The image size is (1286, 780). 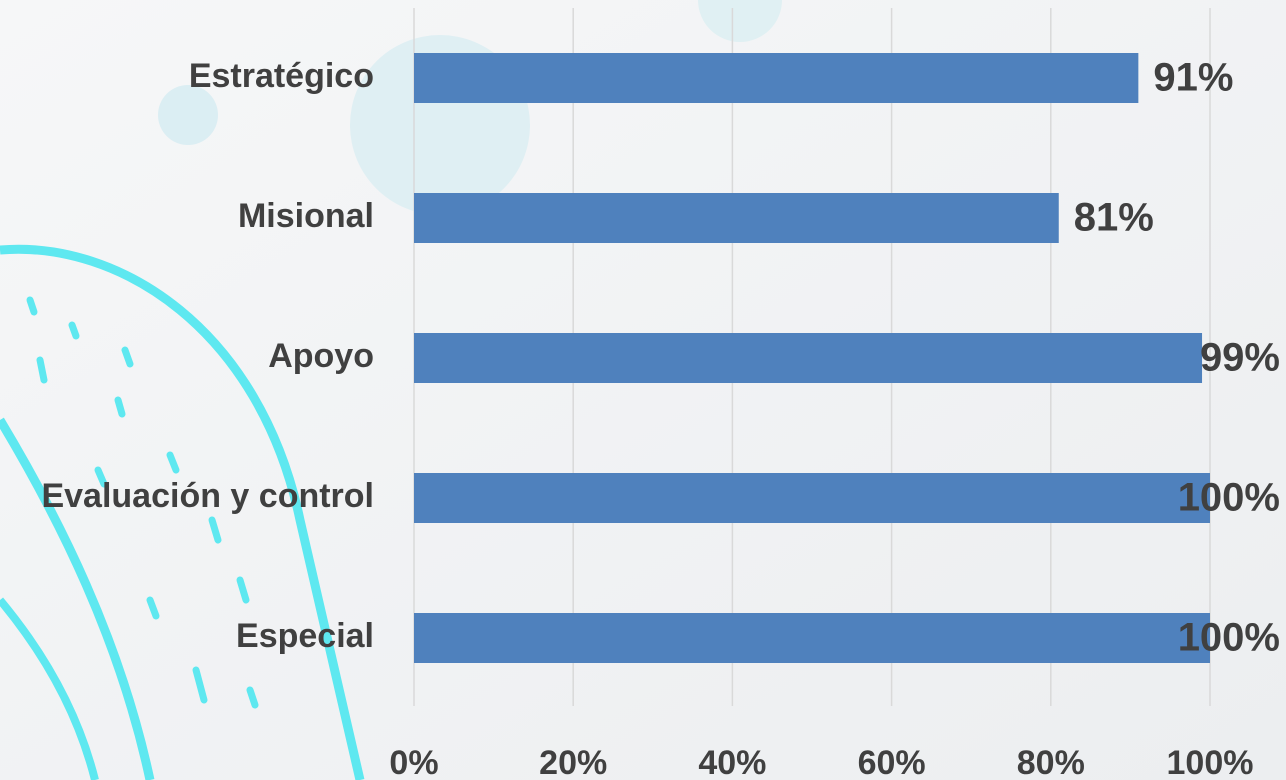 I want to click on y-tick-label: Apoyo, so click(x=321, y=356).